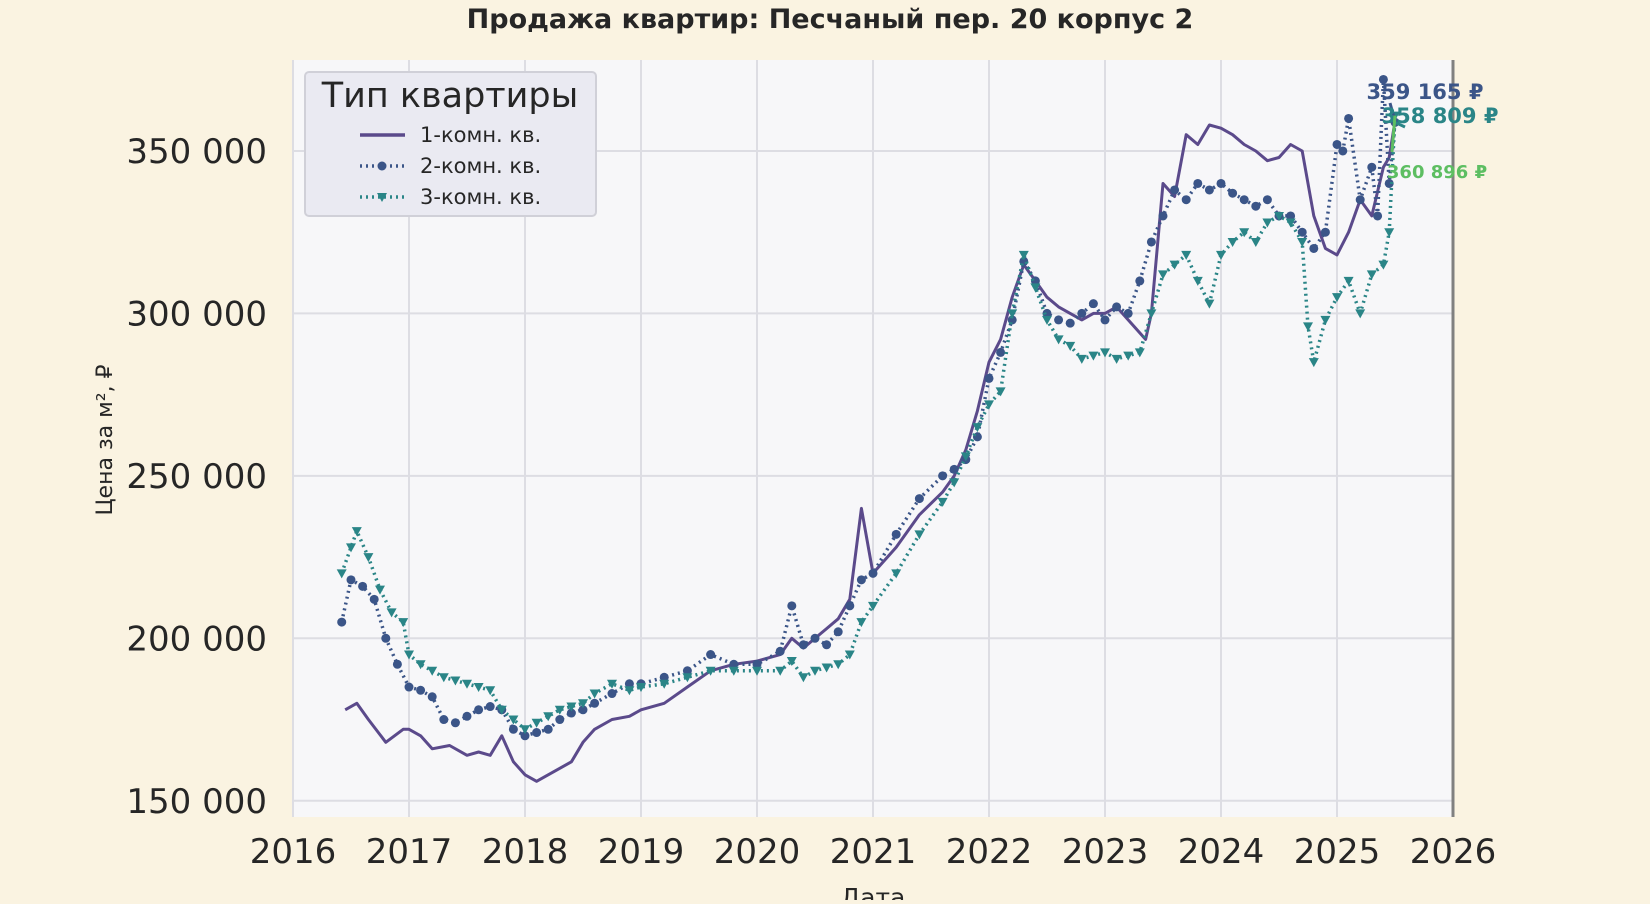 This screenshot has width=1650, height=904. Describe the element at coordinates (480, 166) in the screenshot. I see `legend-label: 2-комн. кв.` at that location.